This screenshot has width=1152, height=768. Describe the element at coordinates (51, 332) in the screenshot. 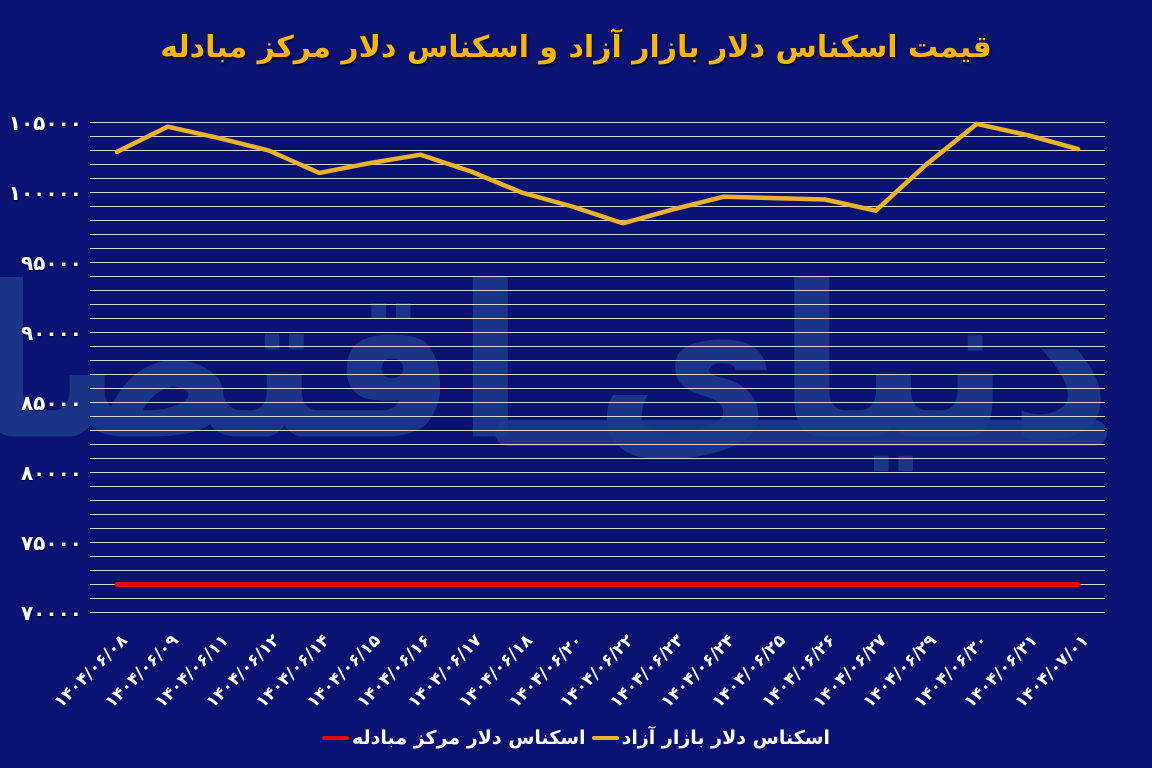

I see `y-tick-label: ۹۰۰۰۰` at that location.